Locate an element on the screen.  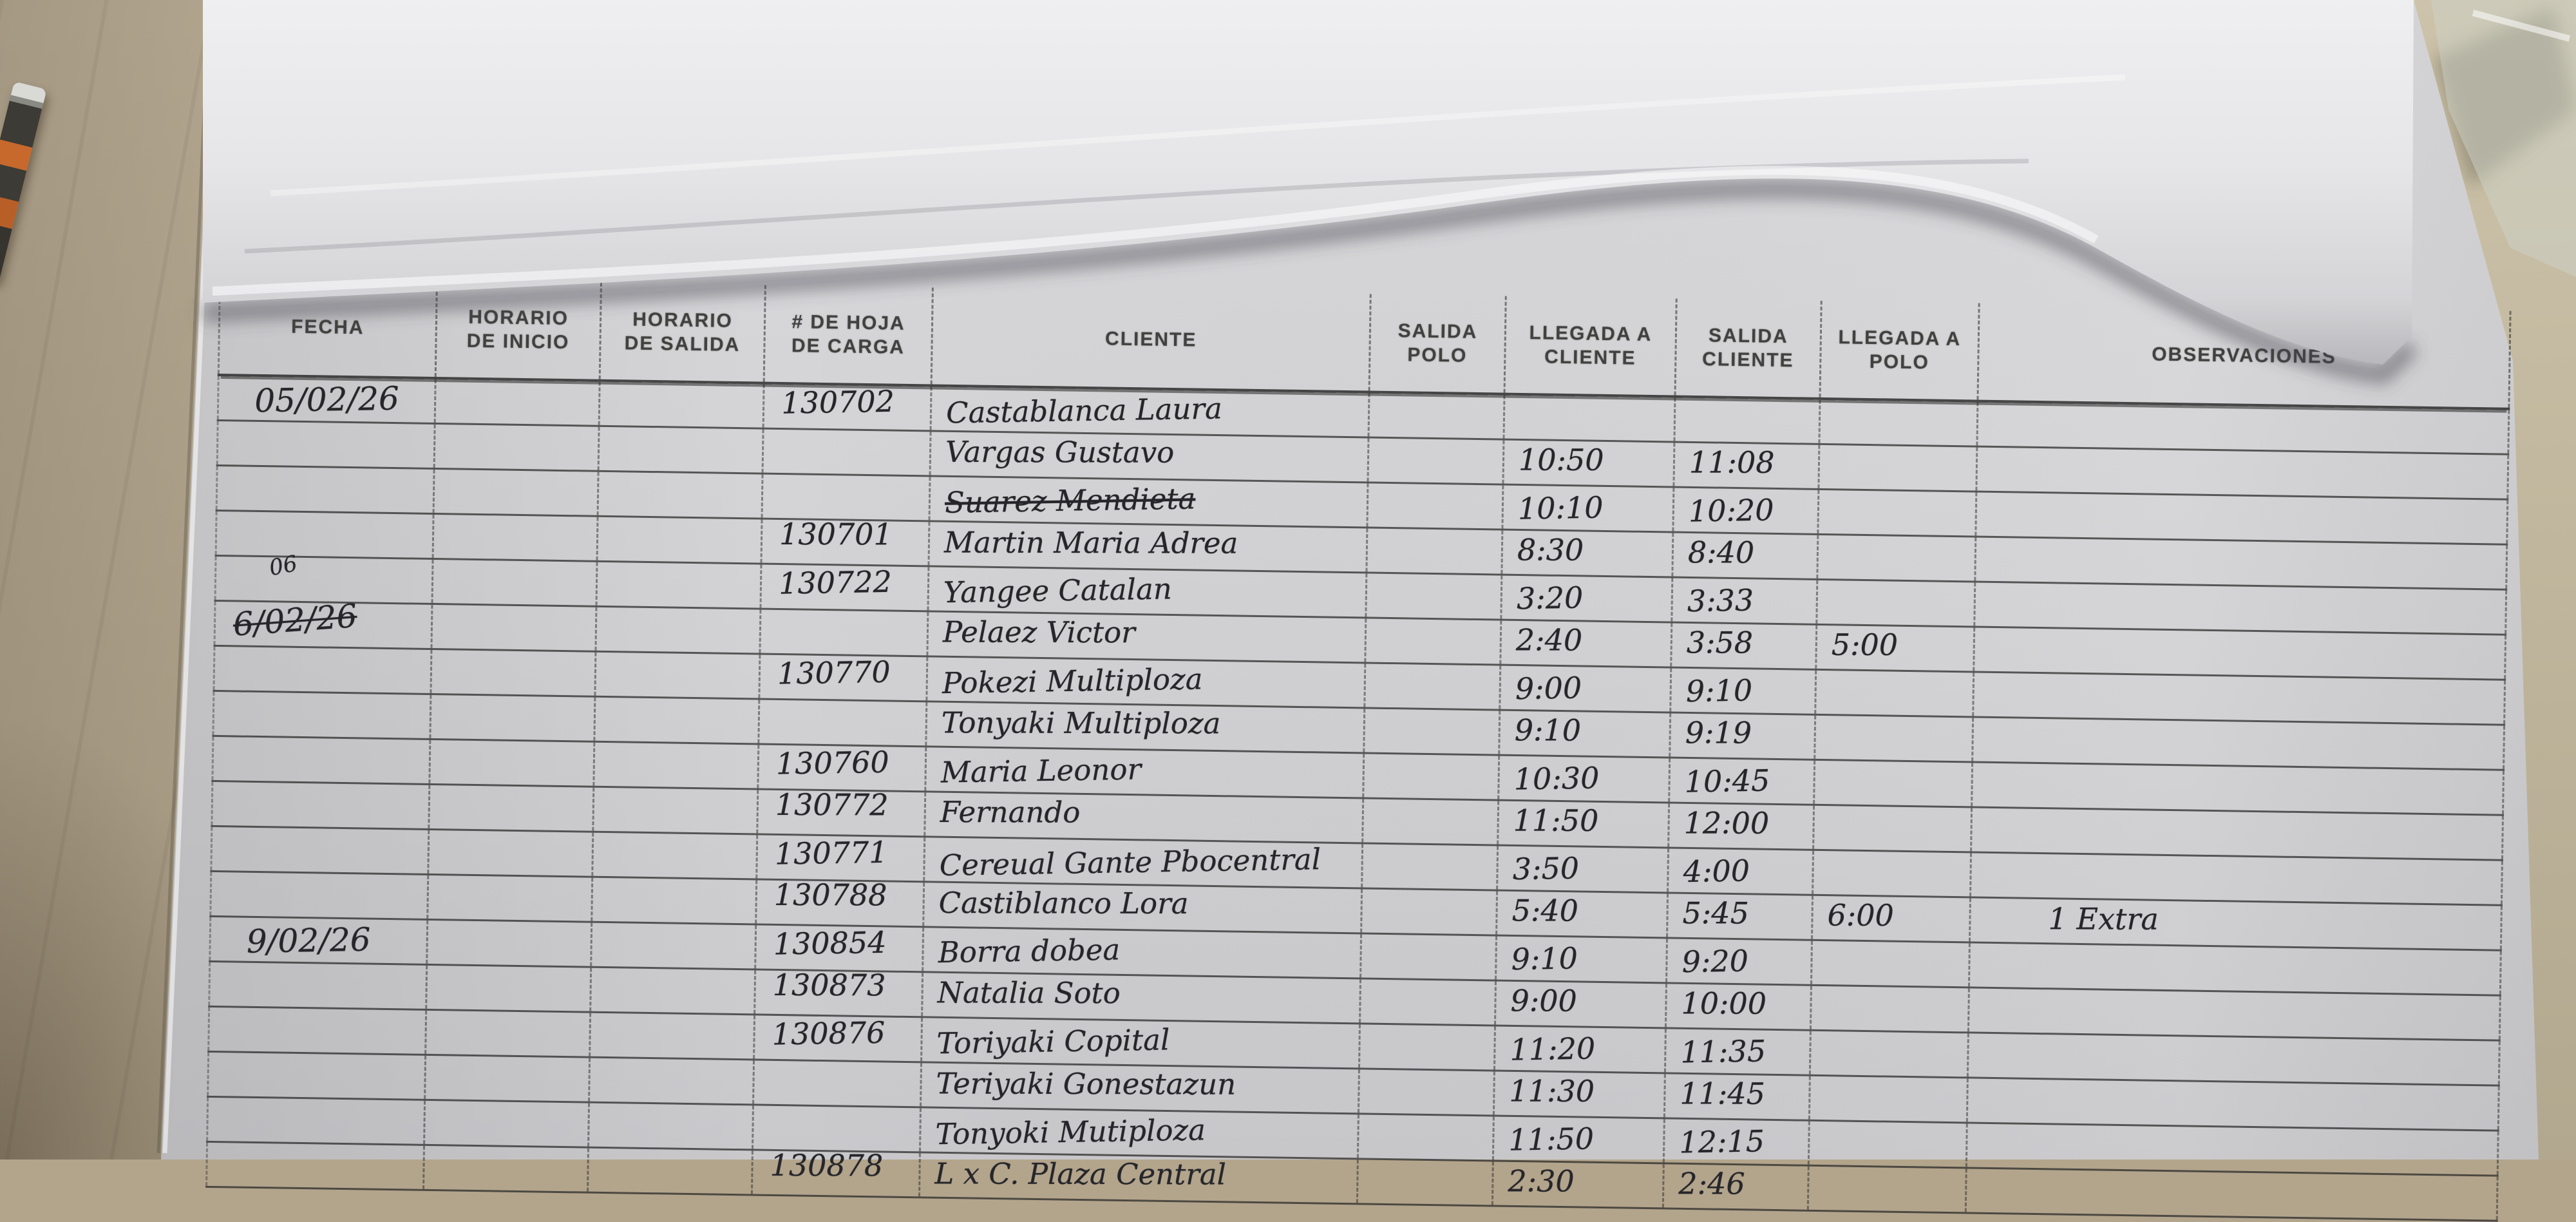
handwriting-llegada_cliente: 3:20 is located at coordinates (1550, 598).